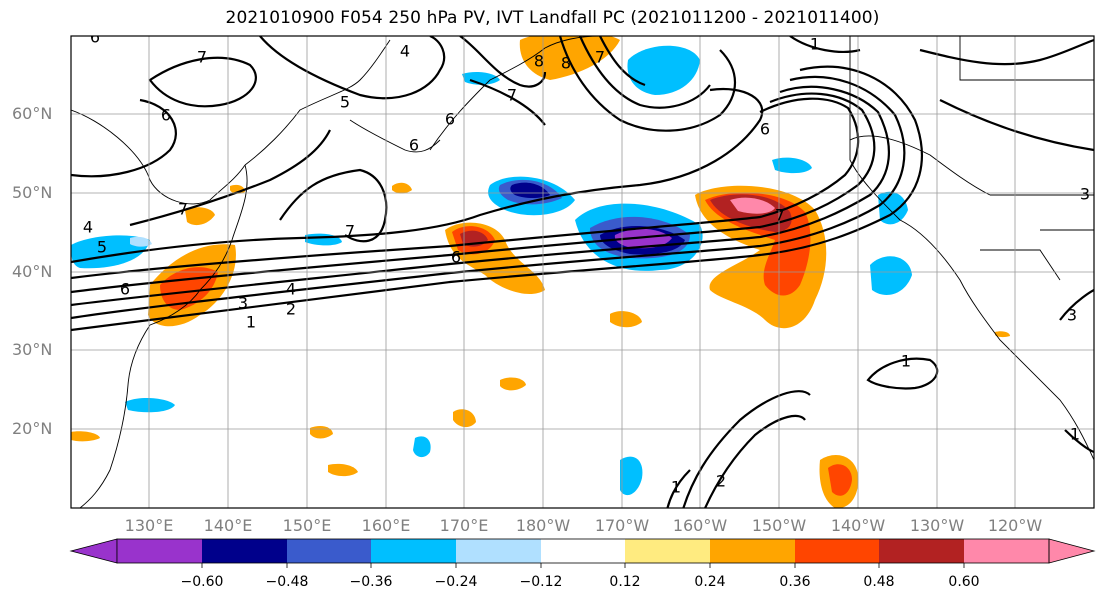 This screenshot has width=1105, height=601. I want to click on colorbar-tick-label: 0.24, so click(710, 582).